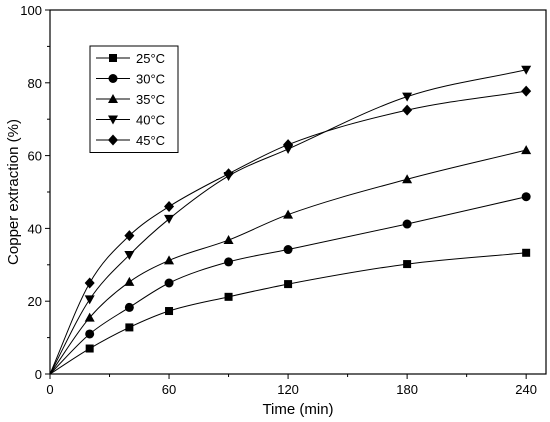 This screenshot has height=422, width=550. I want to click on legend: 25°C 30°C 35°C 40°C 45°C, so click(134, 99).